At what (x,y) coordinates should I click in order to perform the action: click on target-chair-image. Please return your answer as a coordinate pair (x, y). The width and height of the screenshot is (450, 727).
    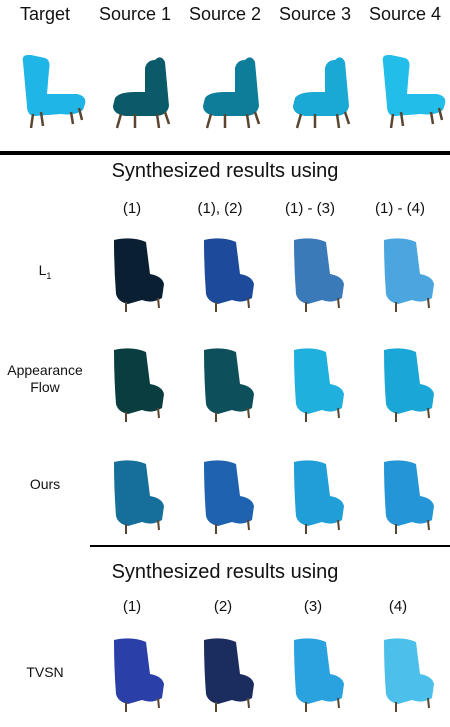
    Looking at the image, I should click on (50, 89).